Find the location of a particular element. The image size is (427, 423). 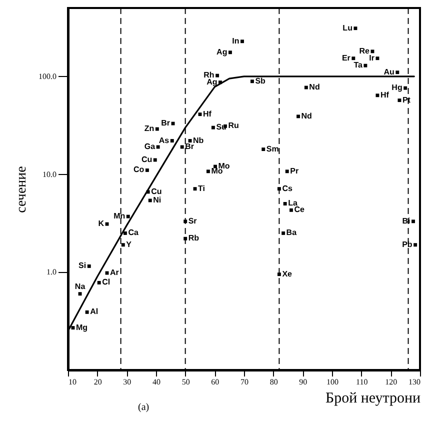

annotation: Rh is located at coordinates (209, 75).